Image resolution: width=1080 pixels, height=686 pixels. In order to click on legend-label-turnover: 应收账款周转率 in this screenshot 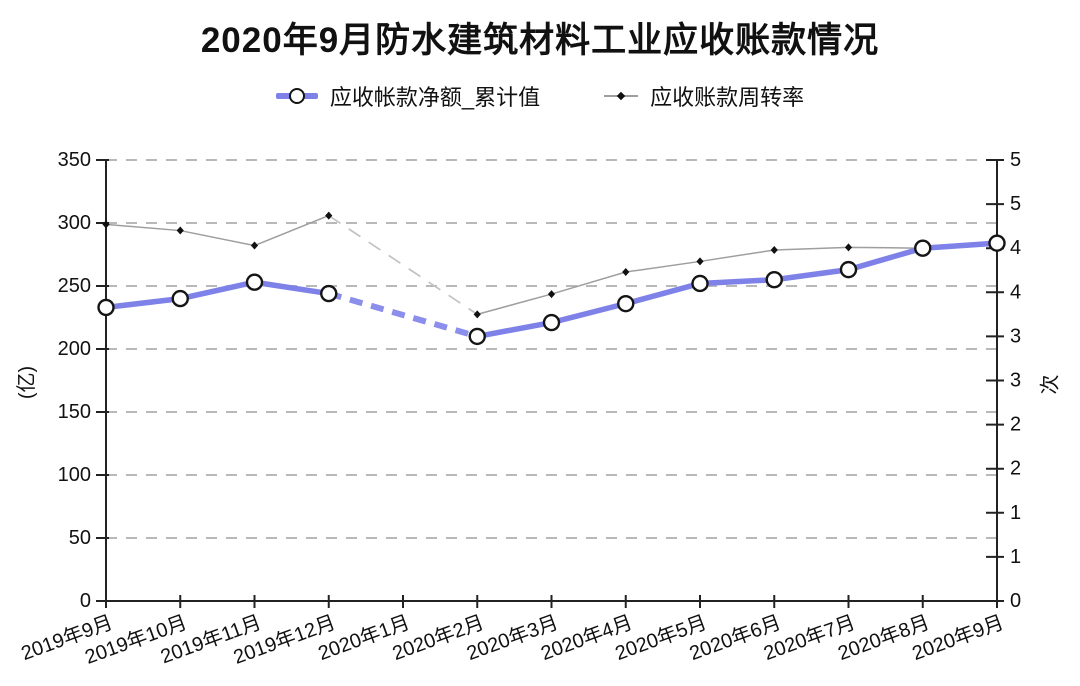, I will do `click(727, 97)`.